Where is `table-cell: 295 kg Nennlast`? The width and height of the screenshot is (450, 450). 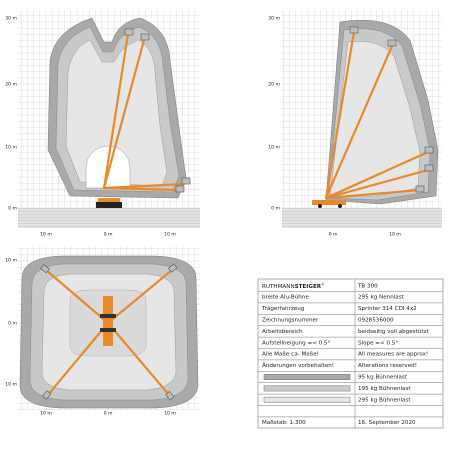 table-cell: 295 kg Nennlast is located at coordinates (381, 298).